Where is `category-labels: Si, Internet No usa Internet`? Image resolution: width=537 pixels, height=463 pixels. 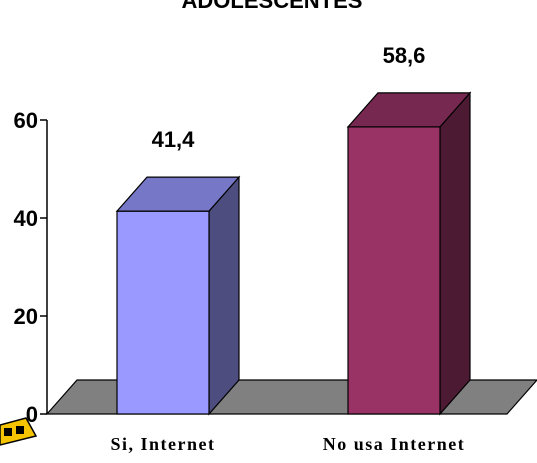
category-labels: Si, Internet No usa Internet is located at coordinates (288, 444).